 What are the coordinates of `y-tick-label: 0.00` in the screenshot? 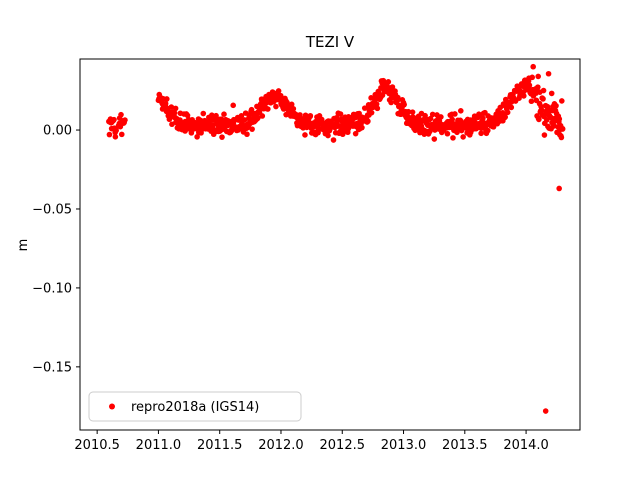 It's located at (57, 131).